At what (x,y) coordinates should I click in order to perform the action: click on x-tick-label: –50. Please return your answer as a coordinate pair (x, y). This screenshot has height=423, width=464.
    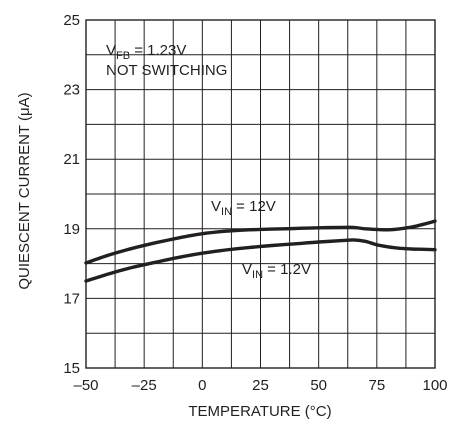
    Looking at the image, I should click on (85, 385).